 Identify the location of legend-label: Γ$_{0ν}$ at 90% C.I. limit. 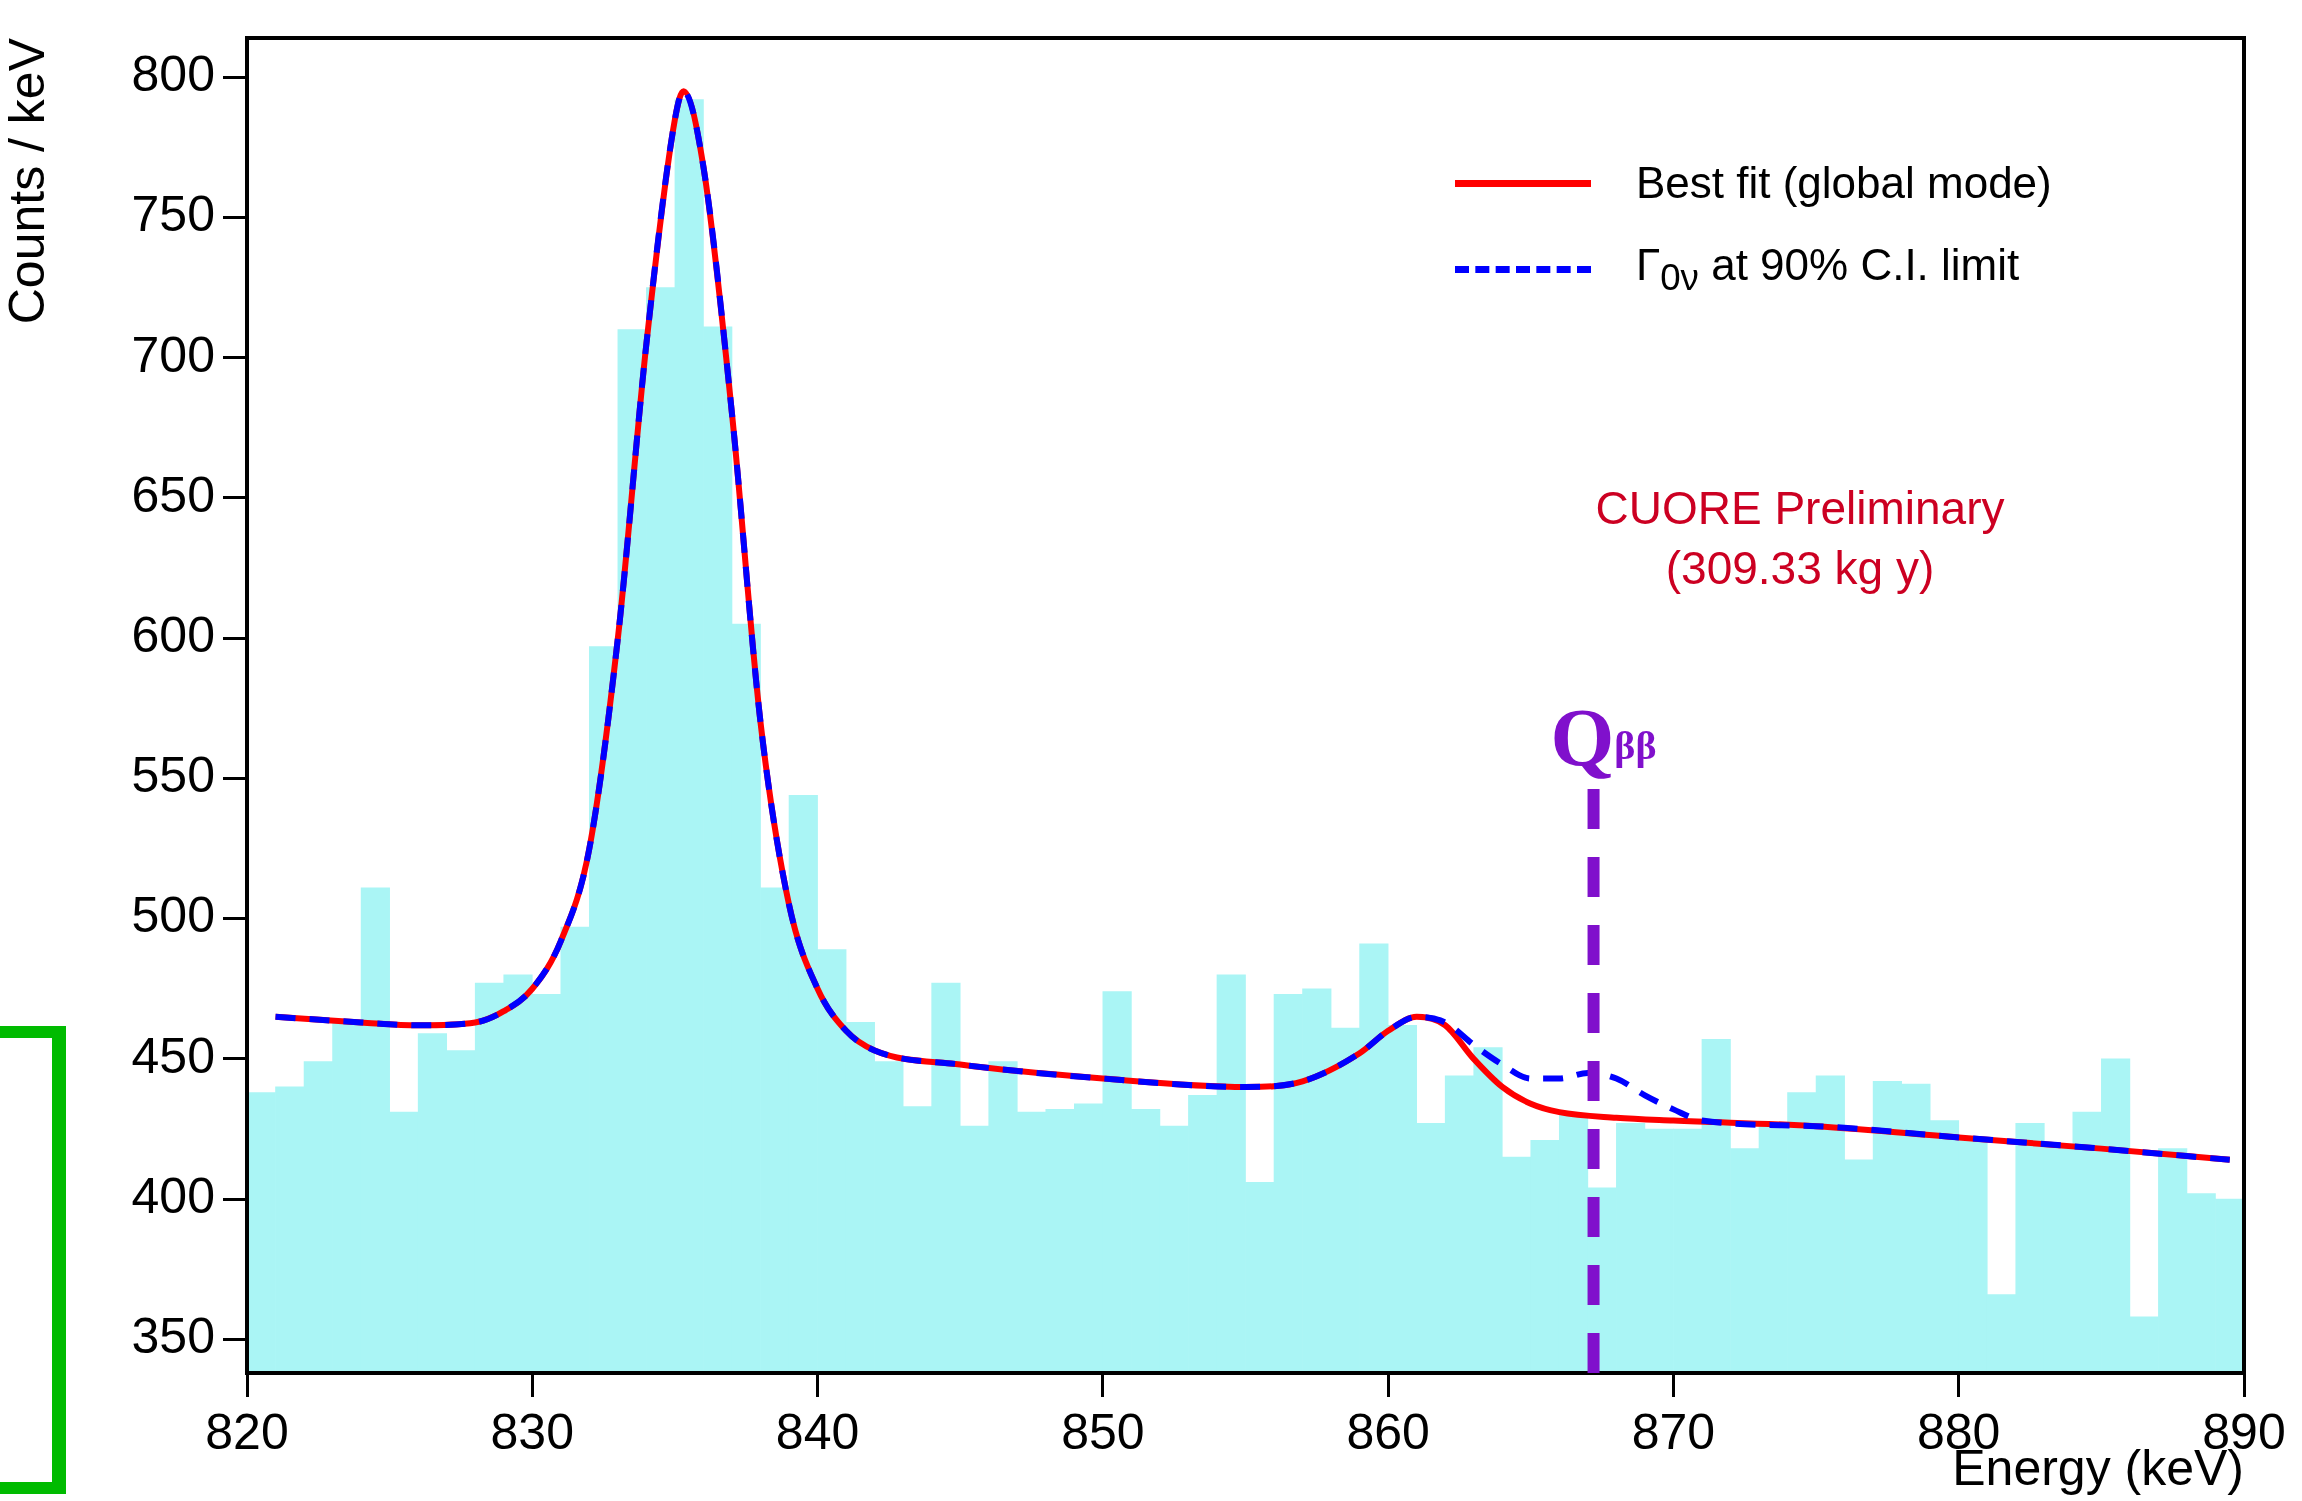
(1828, 269).